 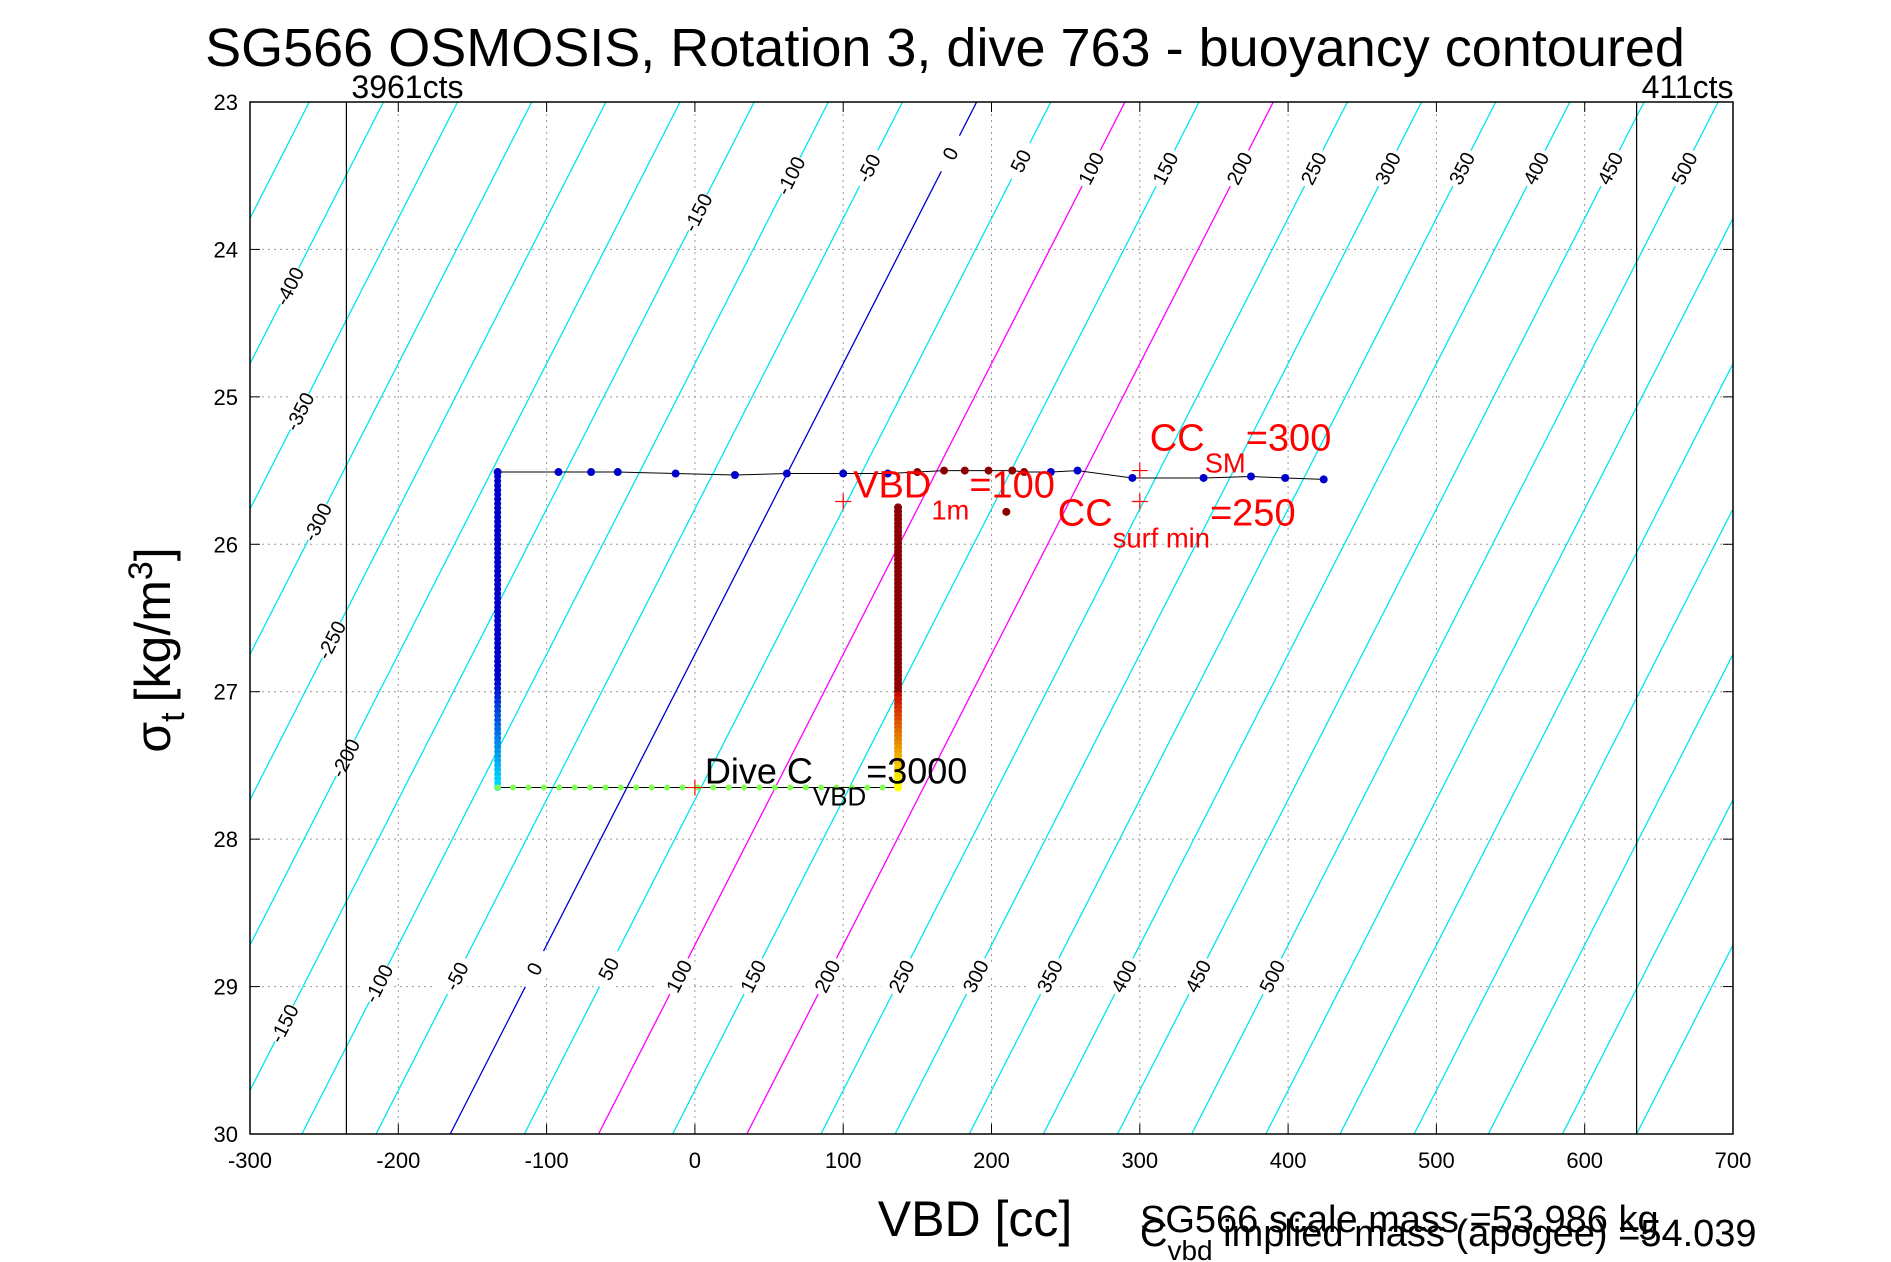 I want to click on footer-implied-rest: implied mass (apogee) =54.039, so click(x=1485, y=1234).